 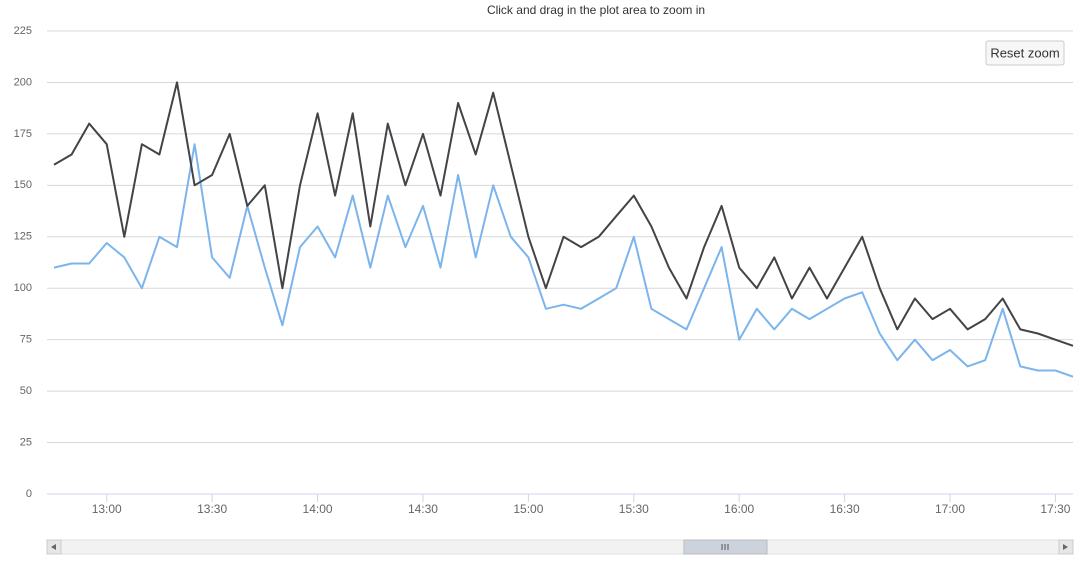 I want to click on scrollbar, so click(x=560, y=547).